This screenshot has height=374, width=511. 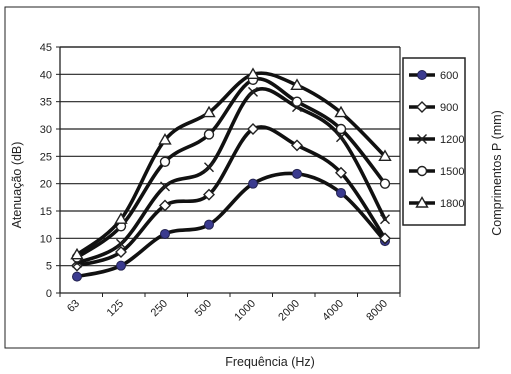 I want to click on y-tick-label: 30, so click(x=46, y=130).